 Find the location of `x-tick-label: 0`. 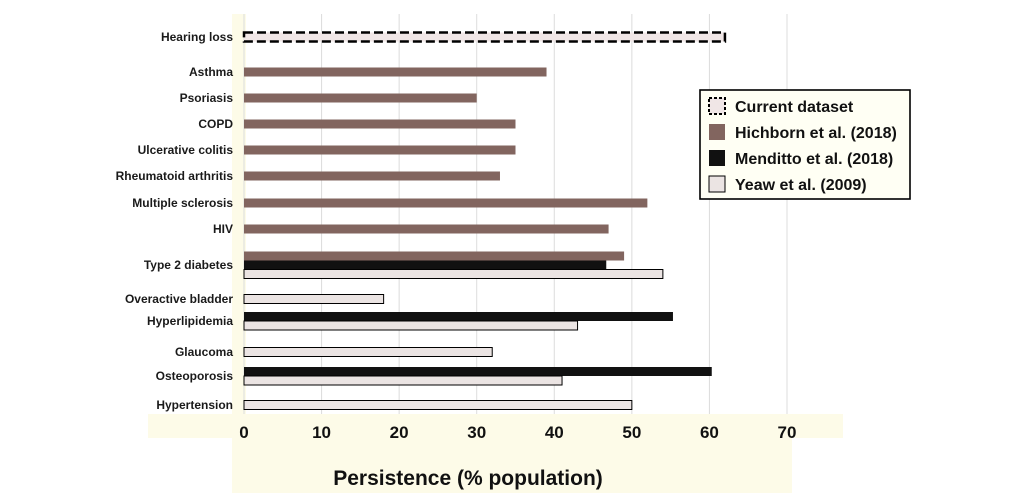

x-tick-label: 0 is located at coordinates (243, 432).